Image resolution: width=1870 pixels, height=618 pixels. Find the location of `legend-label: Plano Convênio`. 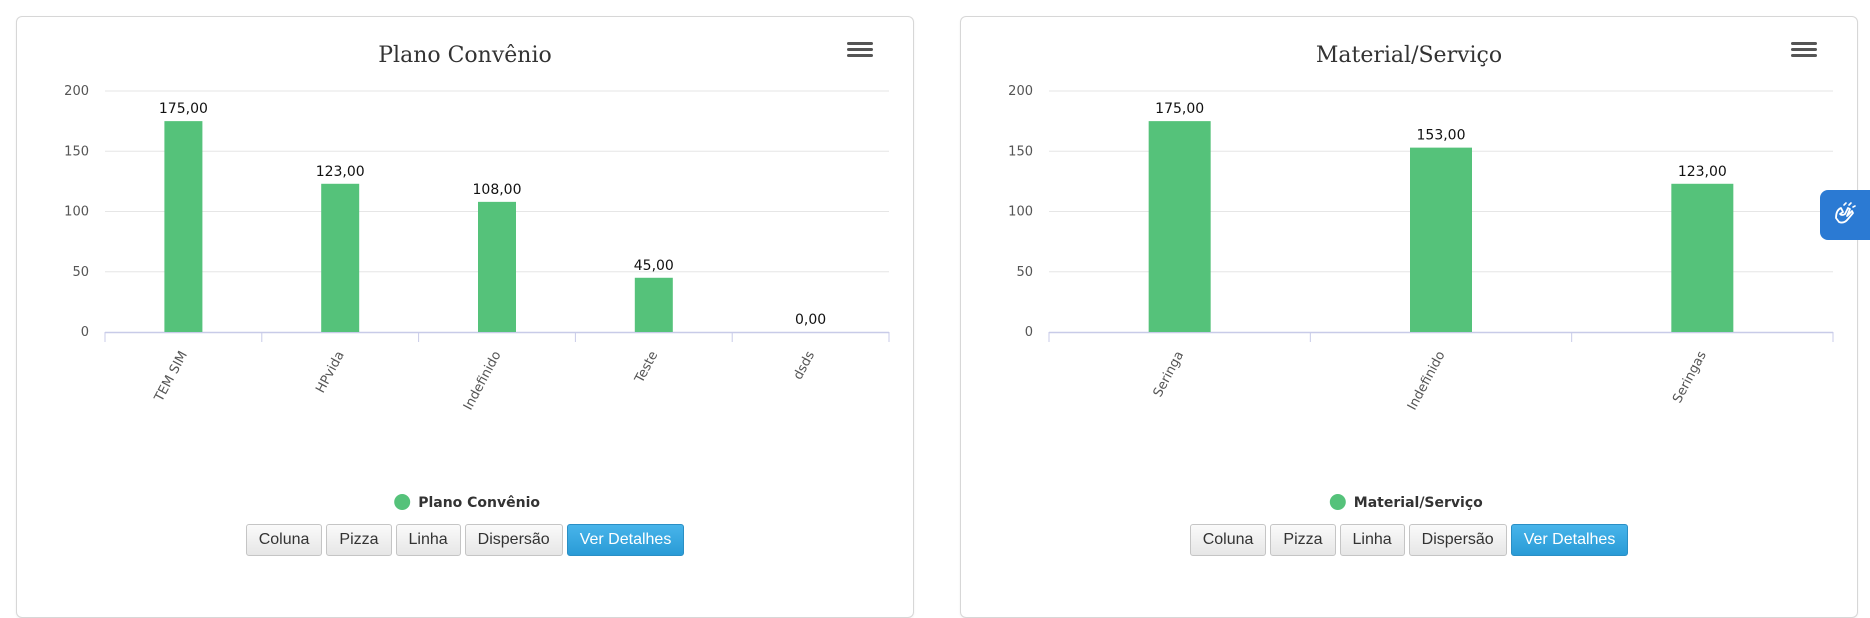

legend-label: Plano Convênio is located at coordinates (479, 503).